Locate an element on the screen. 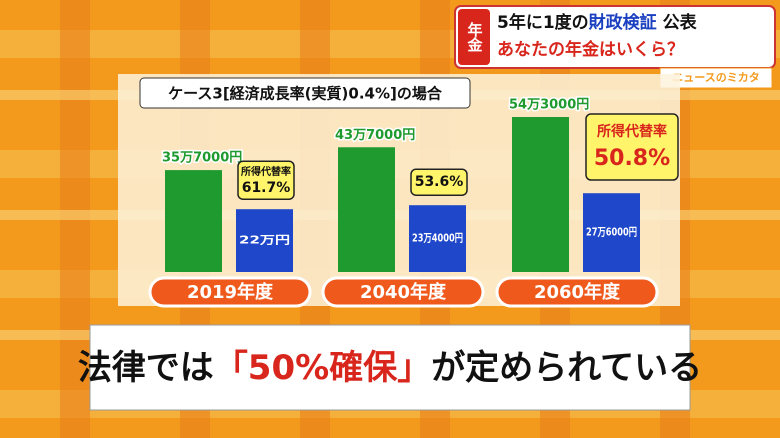 The width and height of the screenshot is (780, 438). value-label: 35万7000円 is located at coordinates (202, 158).